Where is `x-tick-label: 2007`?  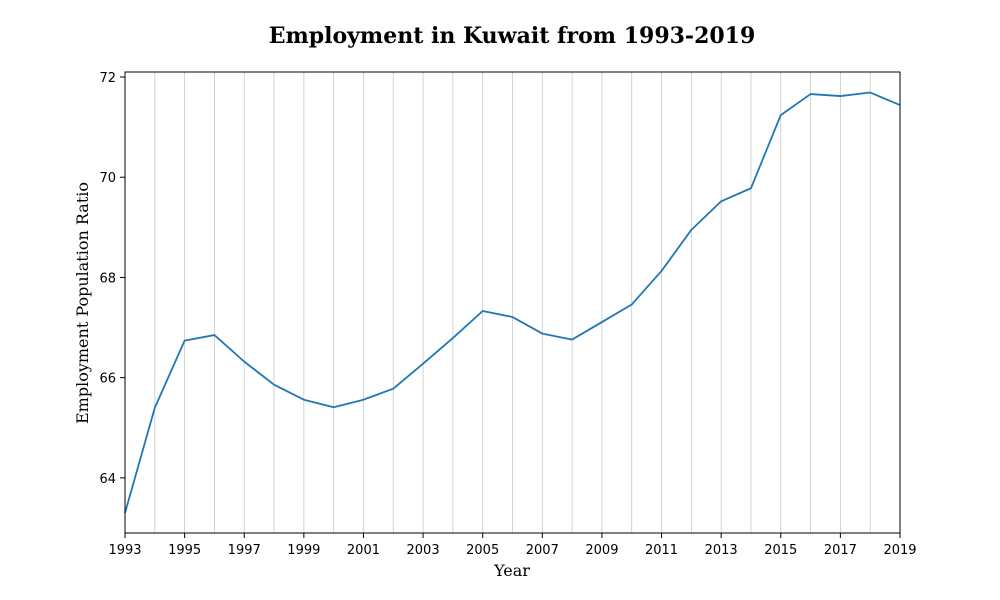 x-tick-label: 2007 is located at coordinates (542, 550).